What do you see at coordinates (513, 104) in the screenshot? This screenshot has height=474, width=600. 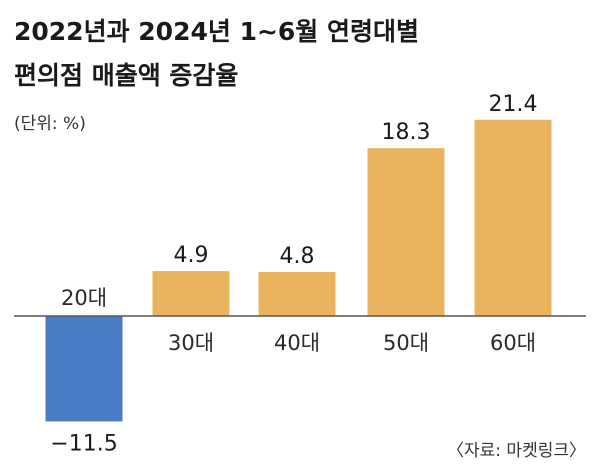 I see `value-label-4: 21.4` at bounding box center [513, 104].